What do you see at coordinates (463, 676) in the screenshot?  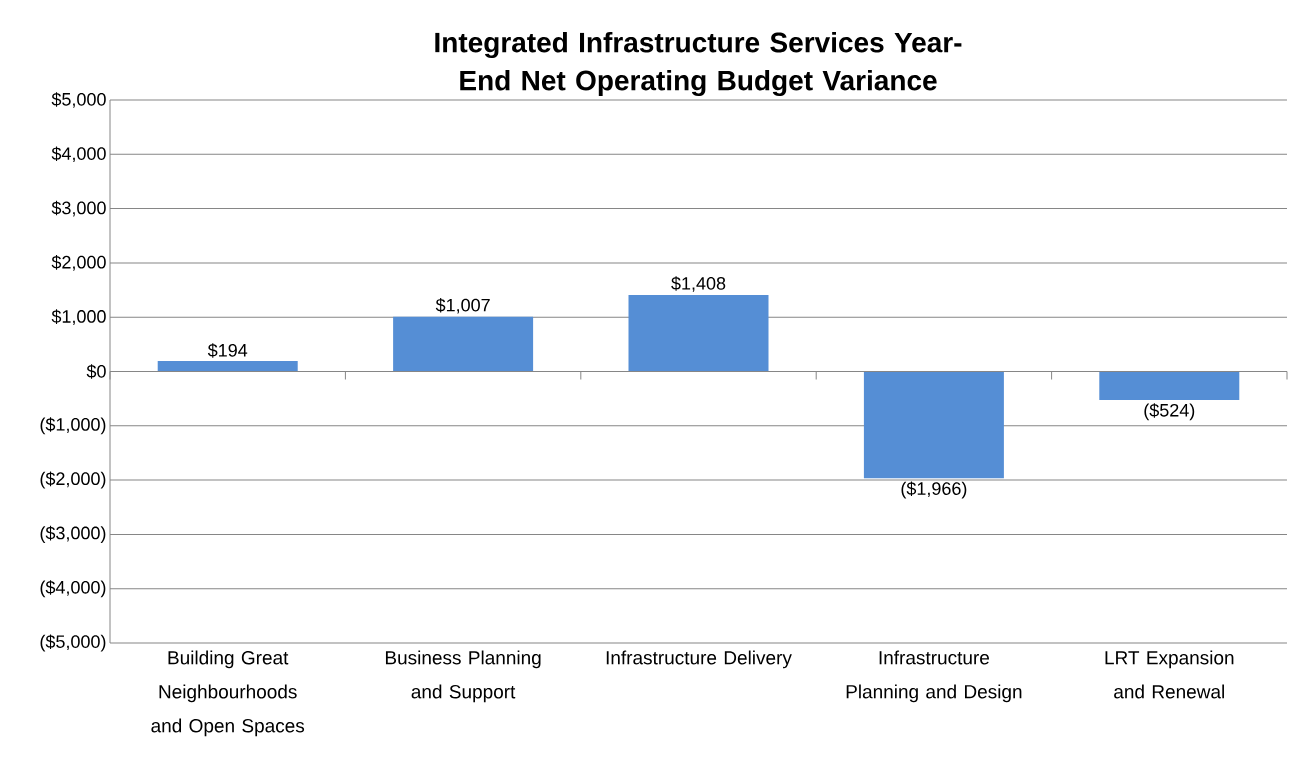 I see `x-tick-label: Business Planning and Support` at bounding box center [463, 676].